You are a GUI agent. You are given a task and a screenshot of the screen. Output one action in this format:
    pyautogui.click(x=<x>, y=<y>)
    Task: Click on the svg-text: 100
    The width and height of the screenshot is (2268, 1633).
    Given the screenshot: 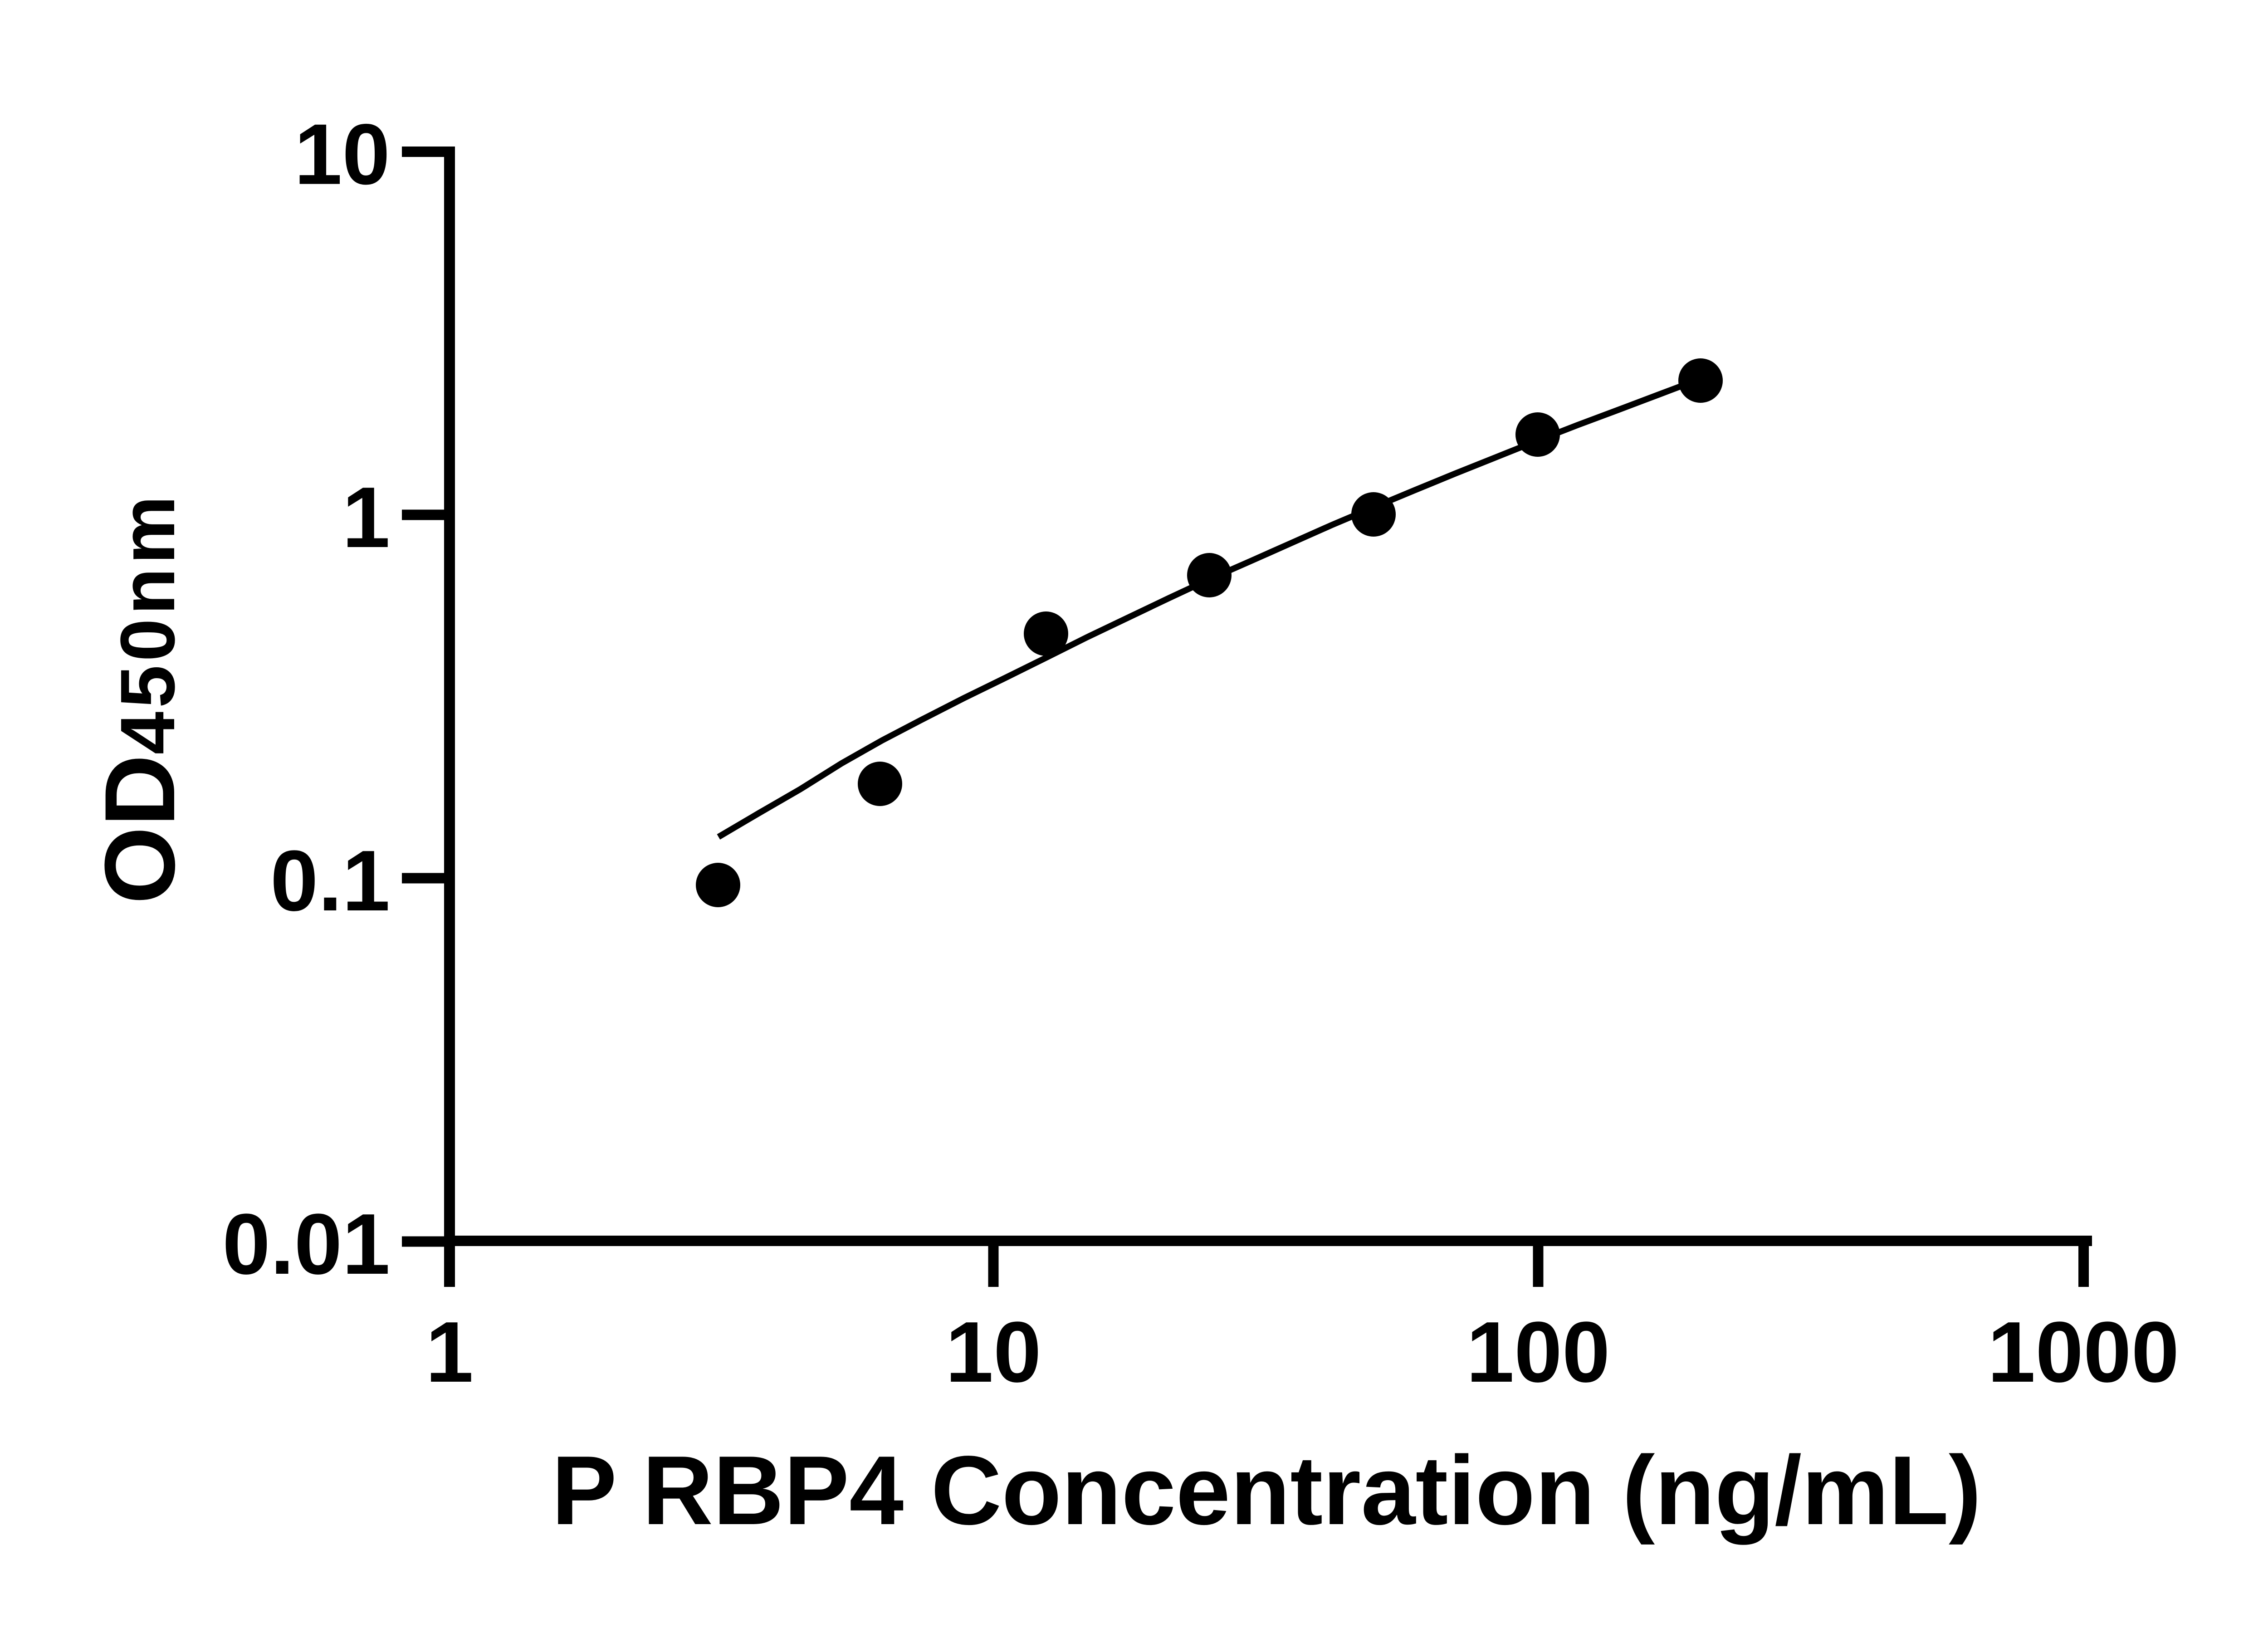 What is the action you would take?
    pyautogui.click(x=1538, y=1352)
    